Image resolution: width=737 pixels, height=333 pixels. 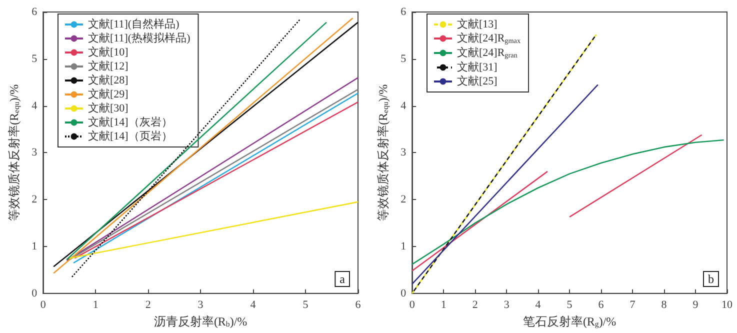 What do you see at coordinates (130, 122) in the screenshot?
I see `legend-label: 文献[14]（灰岩）` at bounding box center [130, 122].